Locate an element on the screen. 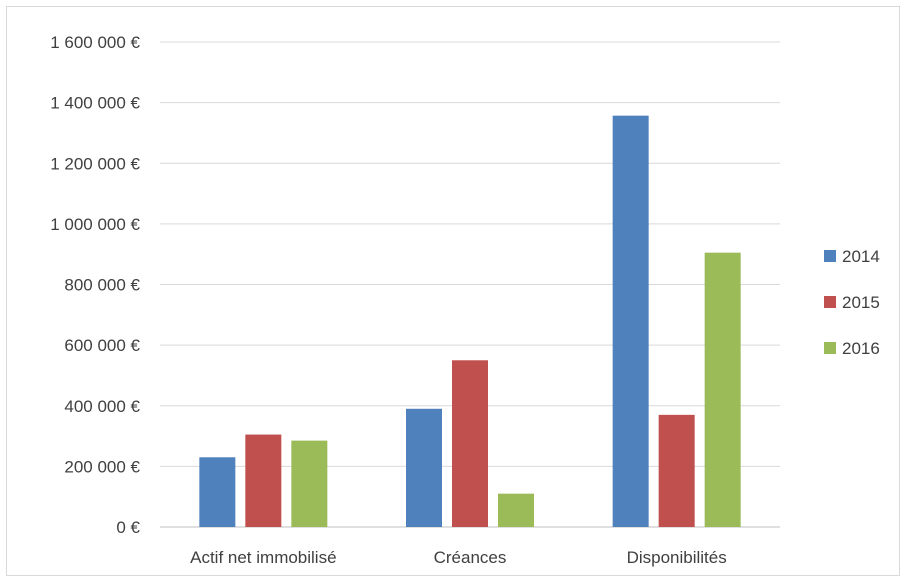  legend-label: 2016 is located at coordinates (861, 348).